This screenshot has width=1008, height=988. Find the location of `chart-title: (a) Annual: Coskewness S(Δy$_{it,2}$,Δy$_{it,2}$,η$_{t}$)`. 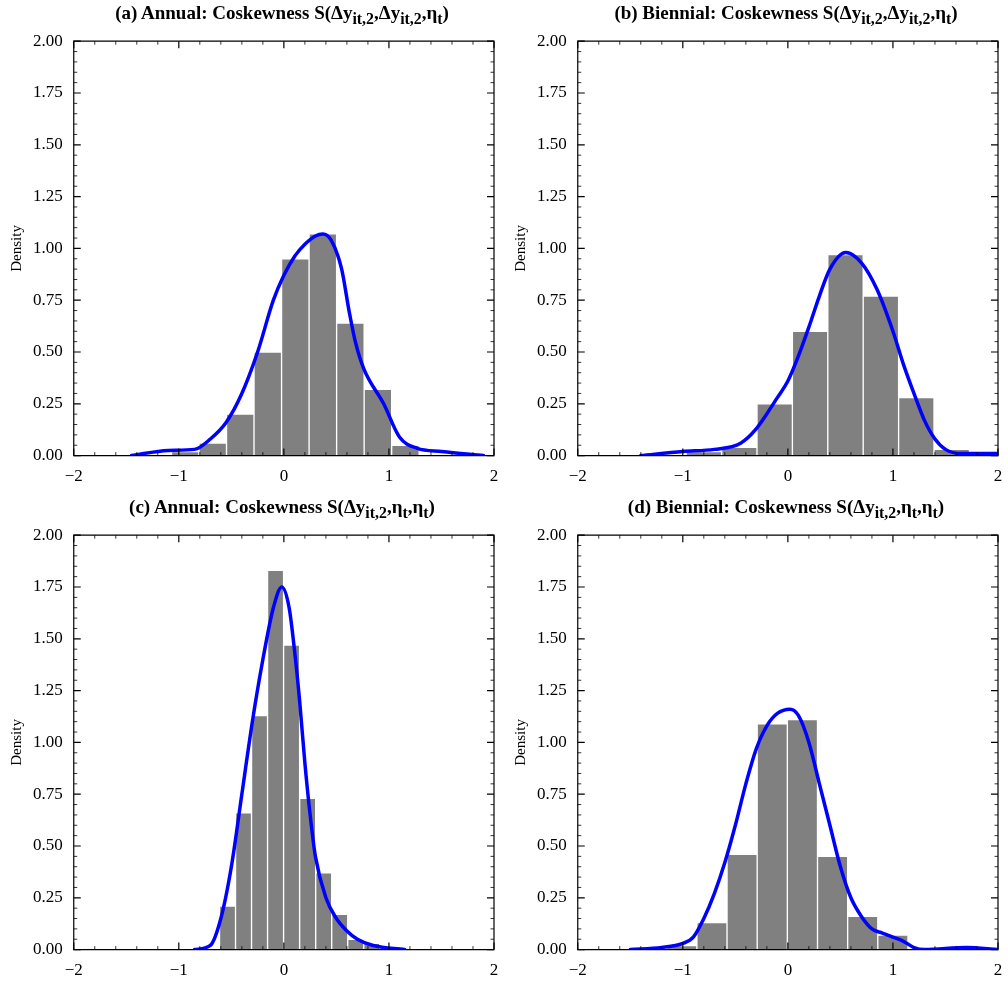

chart-title: (a) Annual: Coskewness S(Δy$_{it,2}$,Δy$_{it,2}$,η$_{t}$) is located at coordinates (282, 15).